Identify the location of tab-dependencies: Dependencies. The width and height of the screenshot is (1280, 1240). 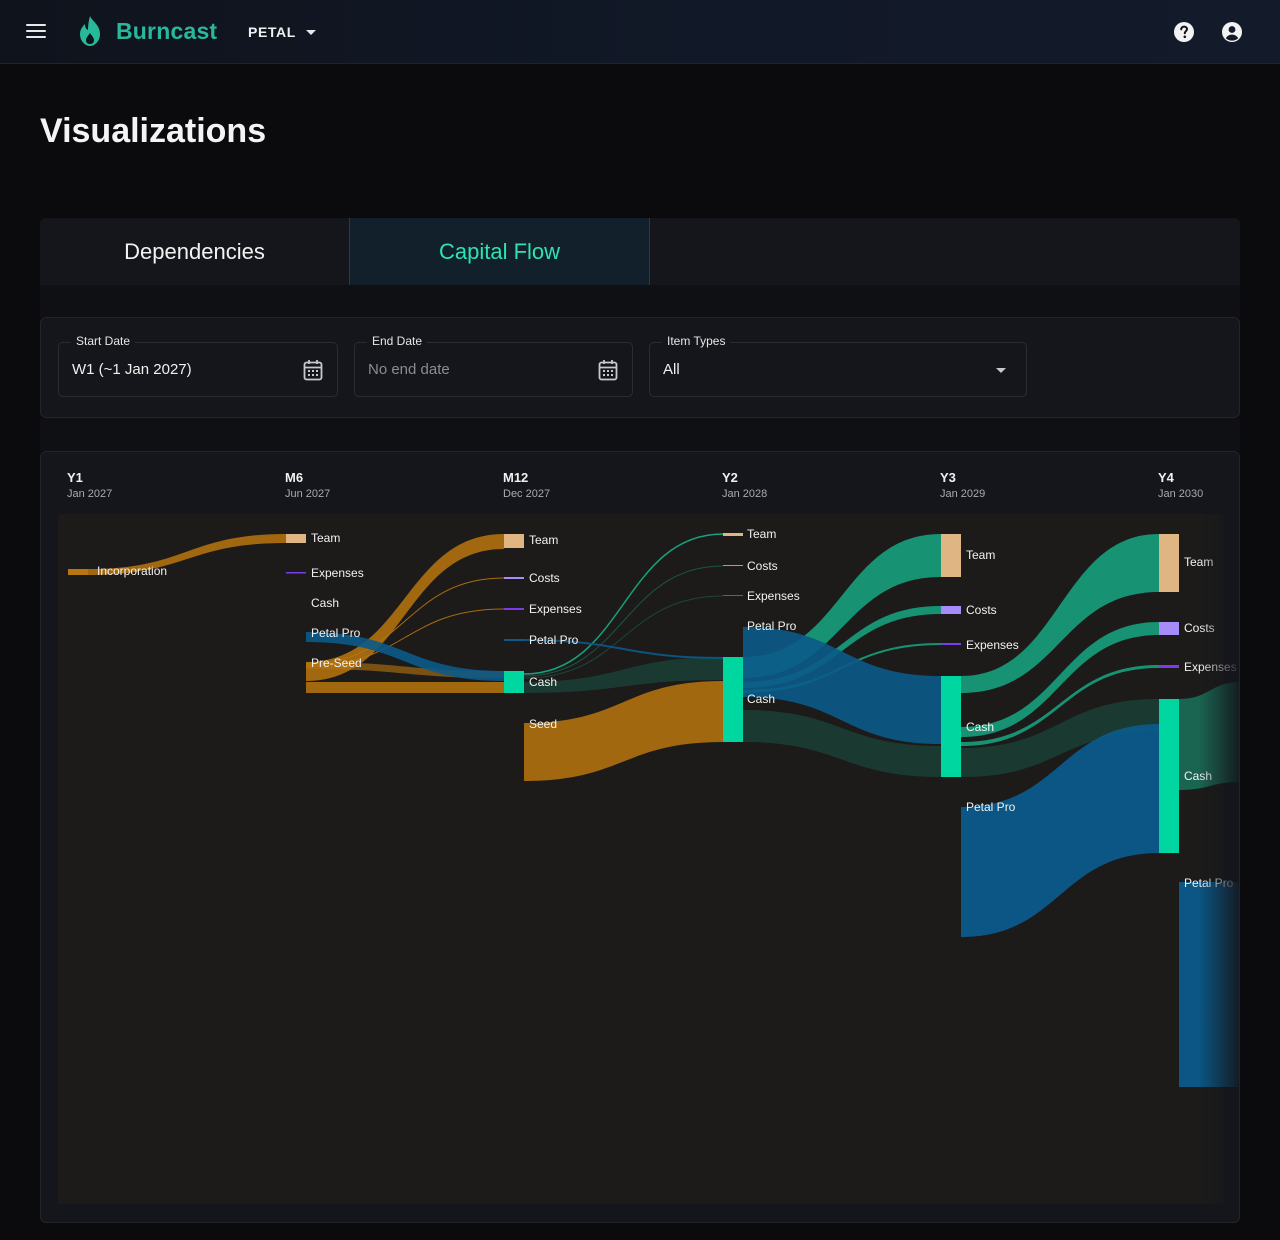
(194, 251).